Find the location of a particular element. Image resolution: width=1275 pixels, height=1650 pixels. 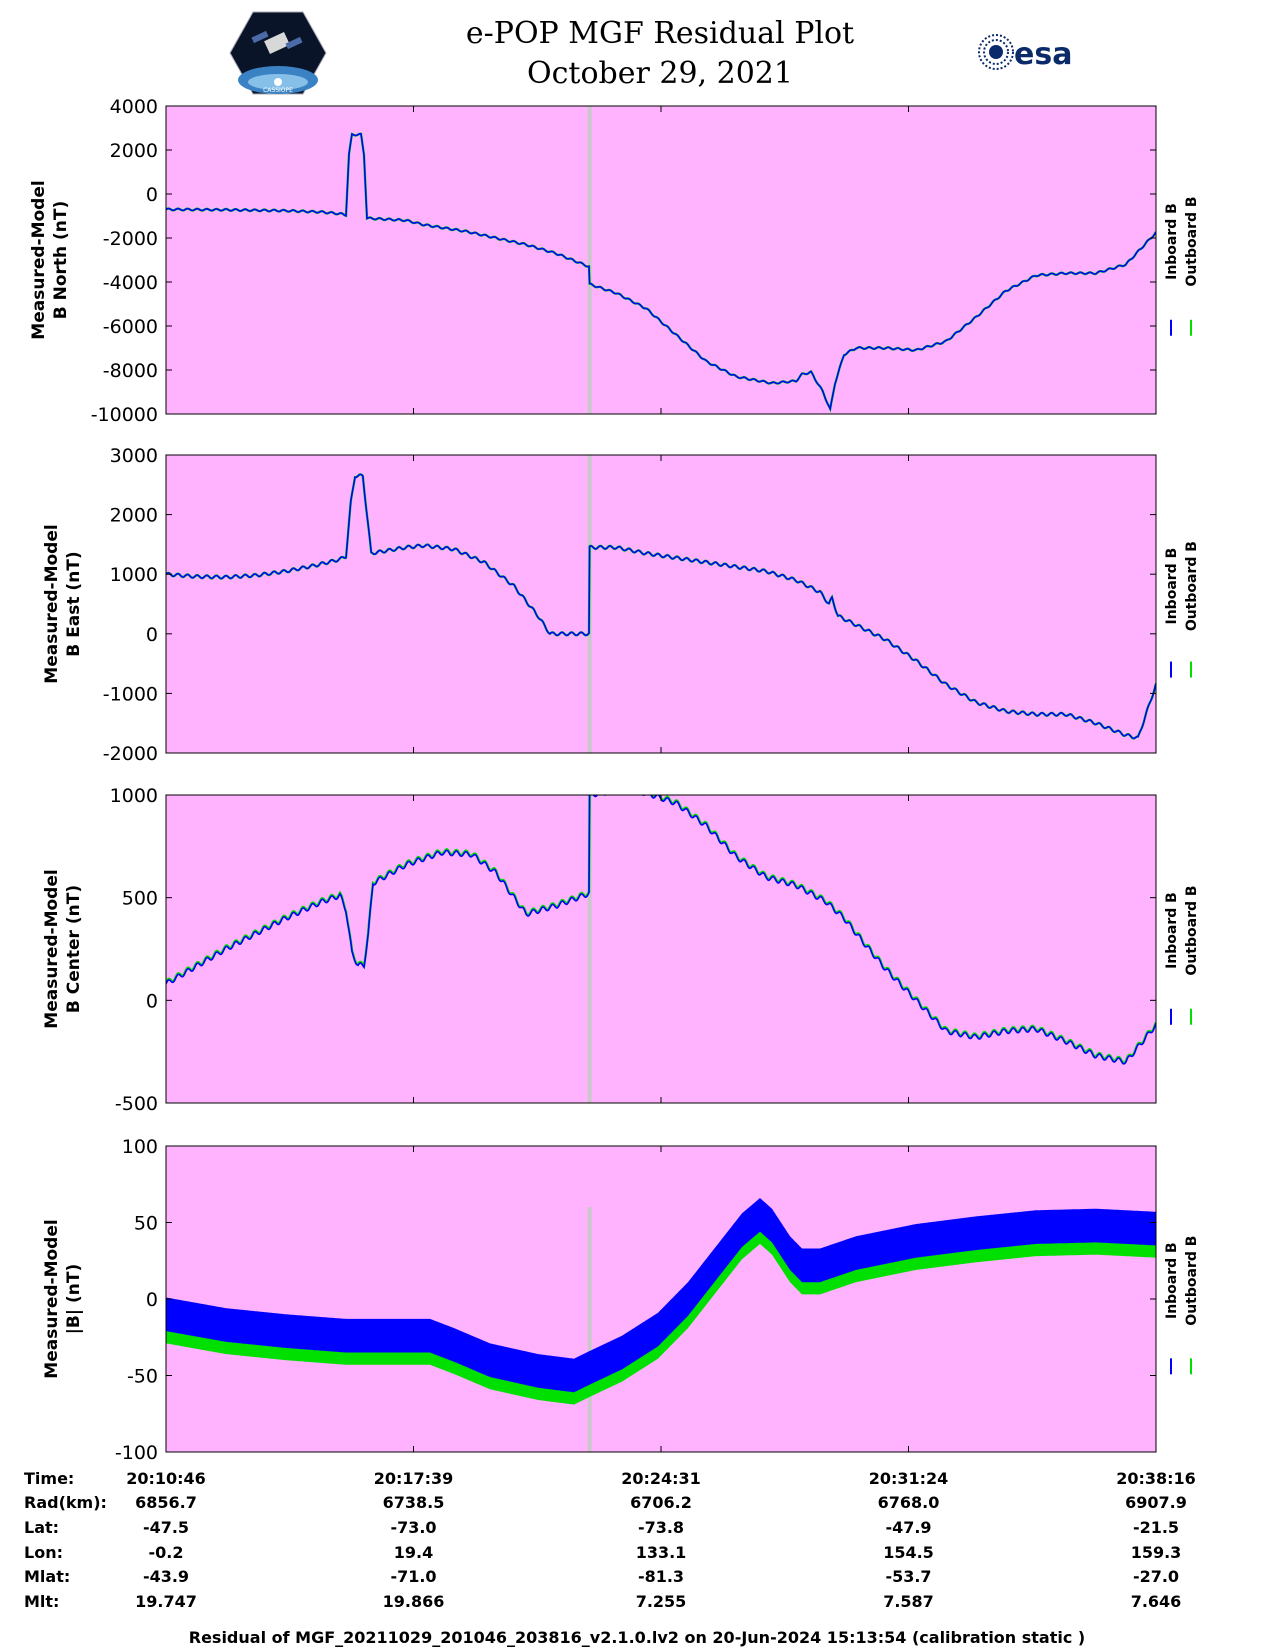

ephemeris-value: -53.7 is located at coordinates (908, 1576).